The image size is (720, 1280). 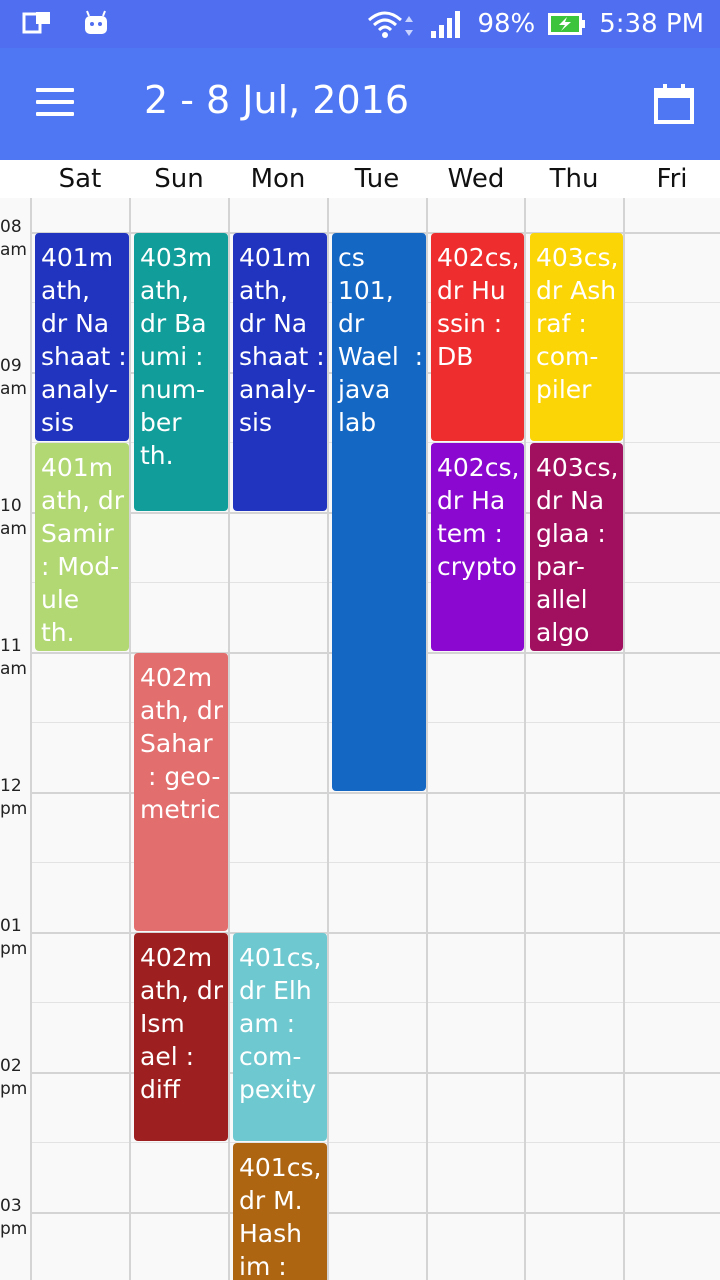 What do you see at coordinates (357, 422) in the screenshot?
I see `event-text-line: lab` at bounding box center [357, 422].